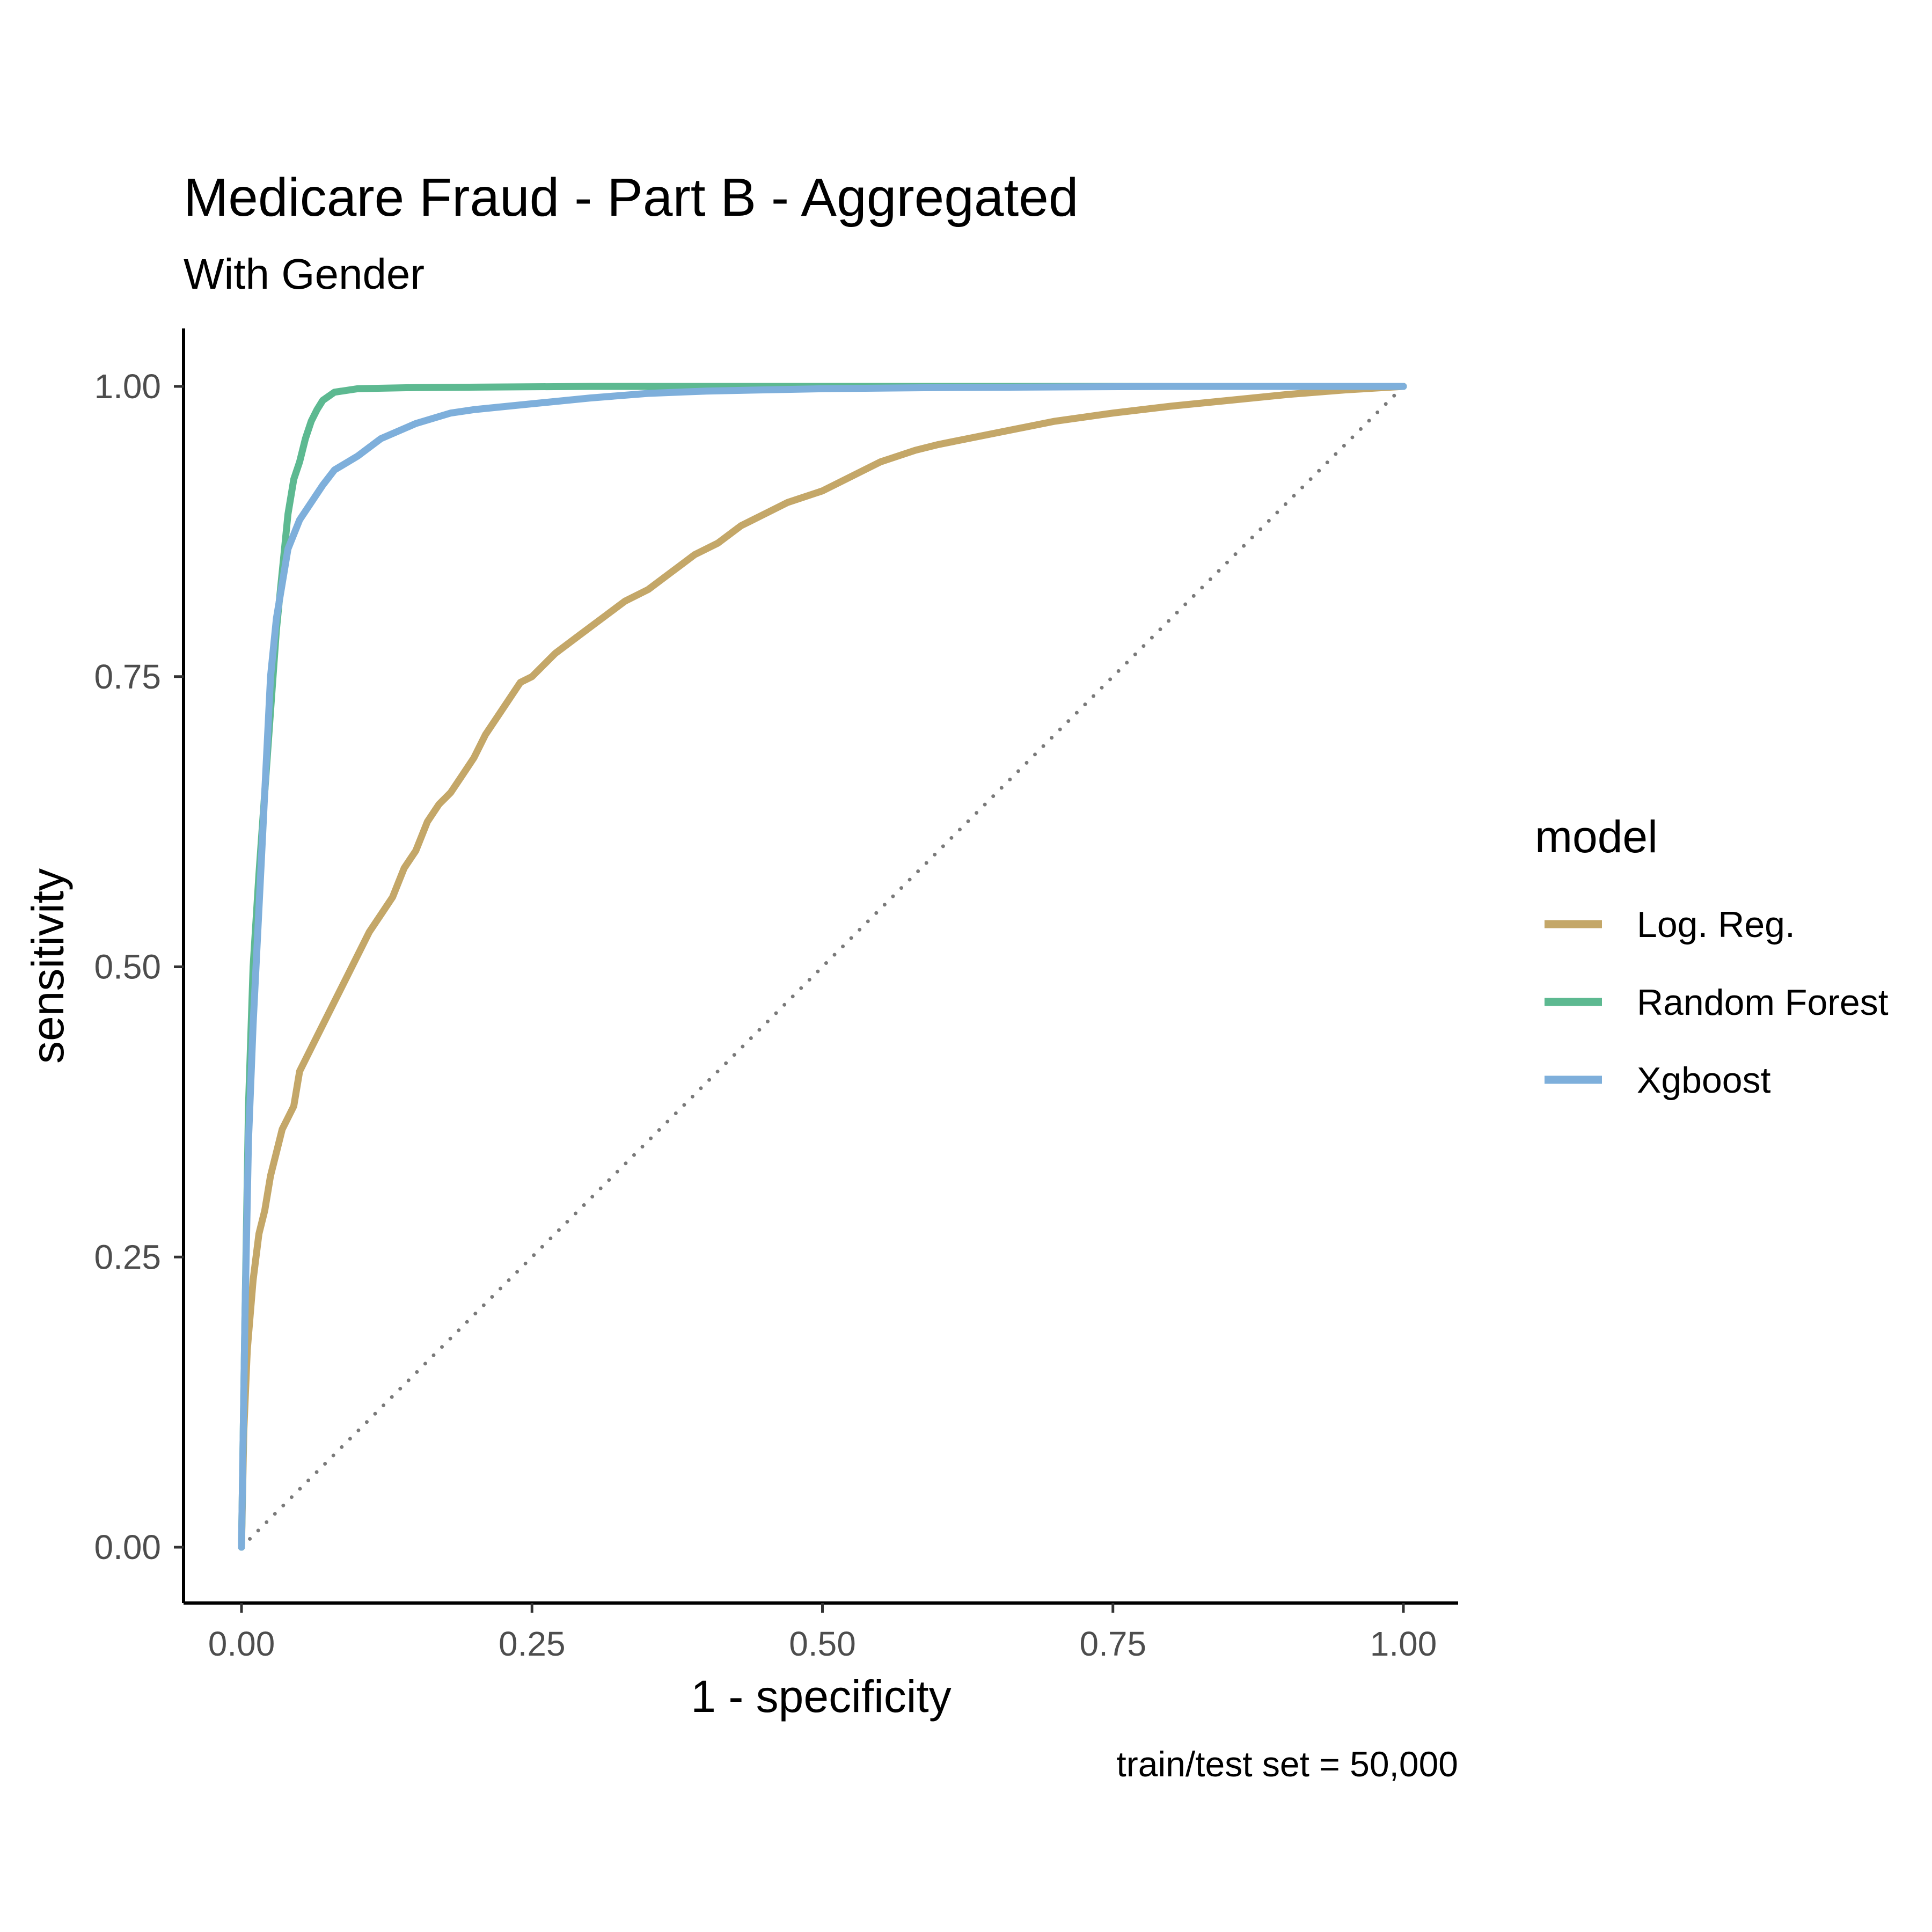 This screenshot has height=1932, width=1932. What do you see at coordinates (127, 386) in the screenshot?
I see `y-tick-label: 1.00` at bounding box center [127, 386].